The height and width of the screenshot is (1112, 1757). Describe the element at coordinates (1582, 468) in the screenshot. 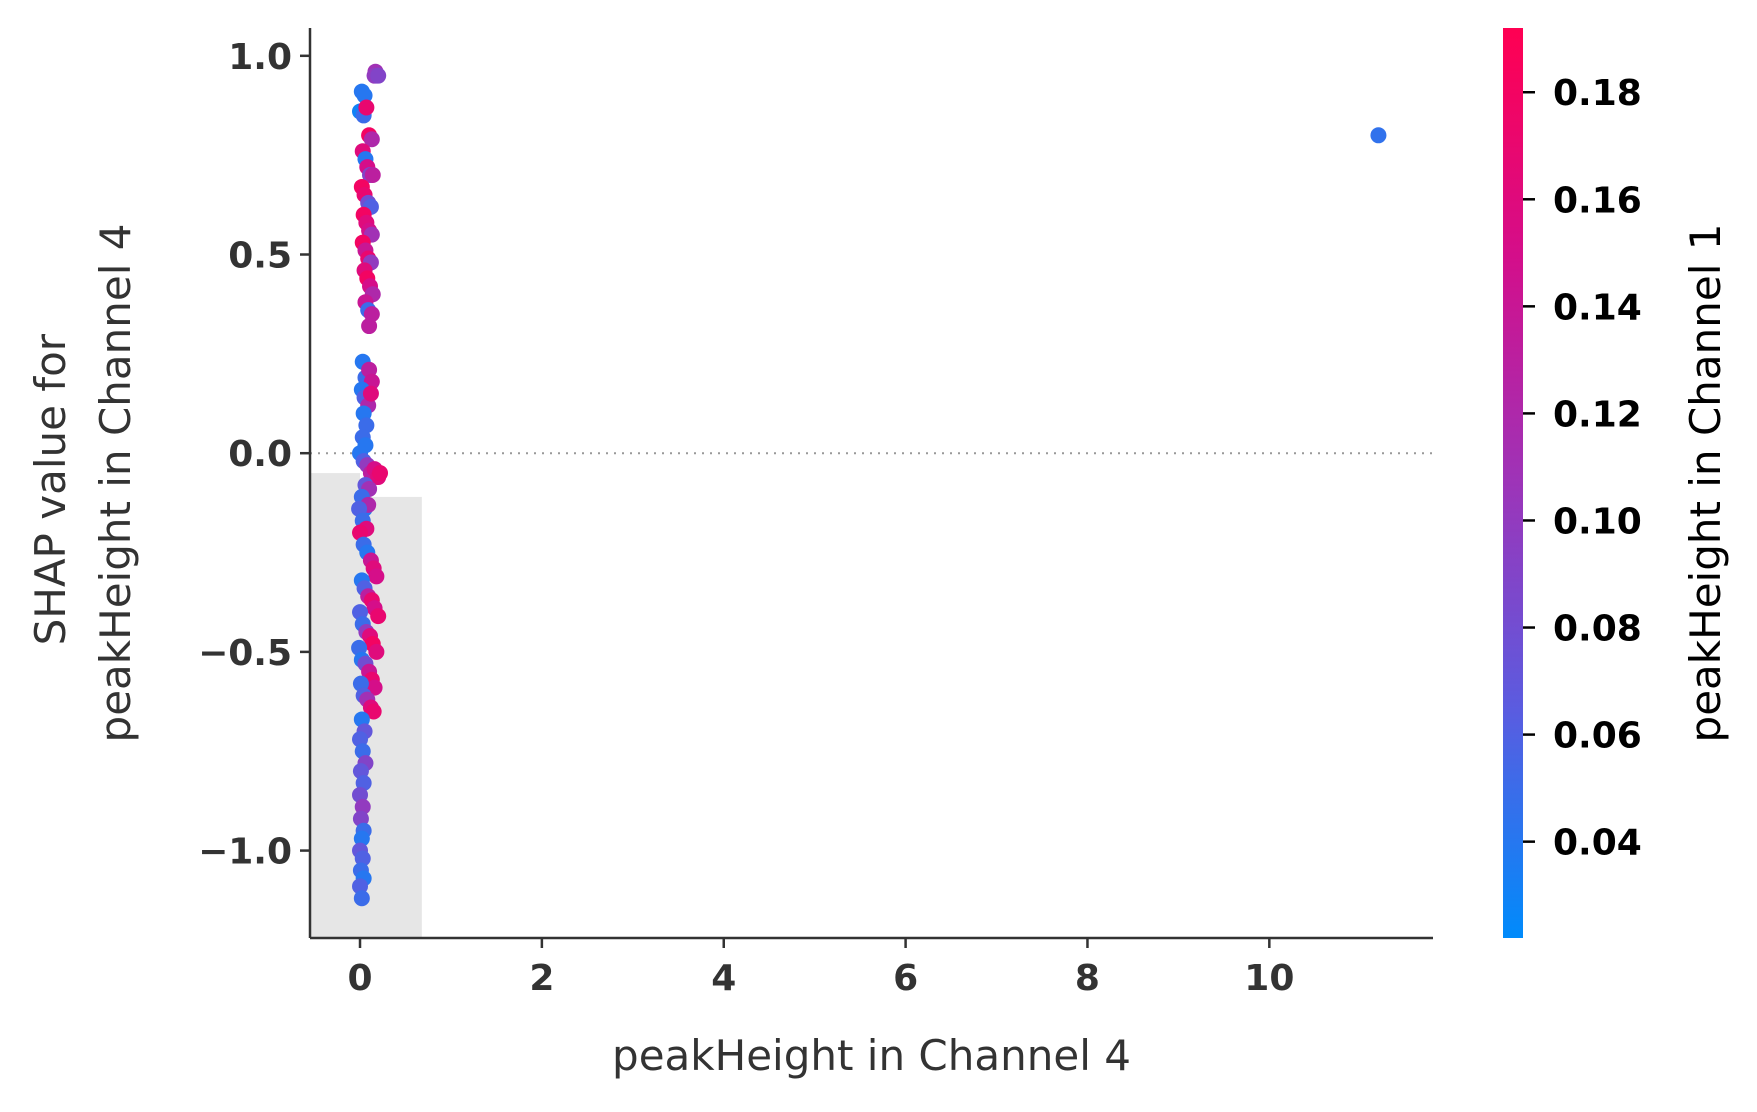

I see `colorbar-ticks: 0.04 0.06 0.08 0.10 0.12 0.14 0.16 0.18` at that location.